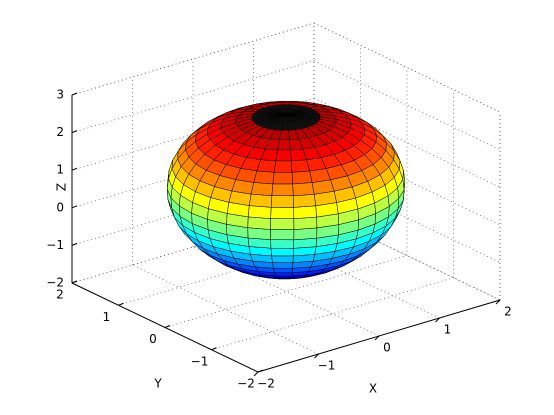  I want to click on y-tick-label: 0, so click(153, 339).